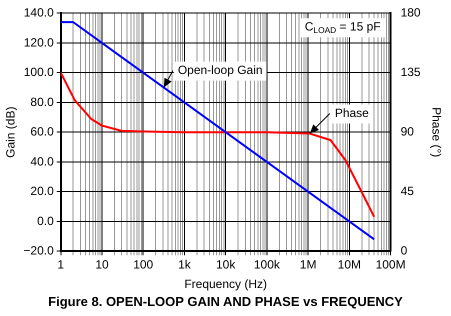  I want to click on x-tick-label: 1, so click(60, 265).